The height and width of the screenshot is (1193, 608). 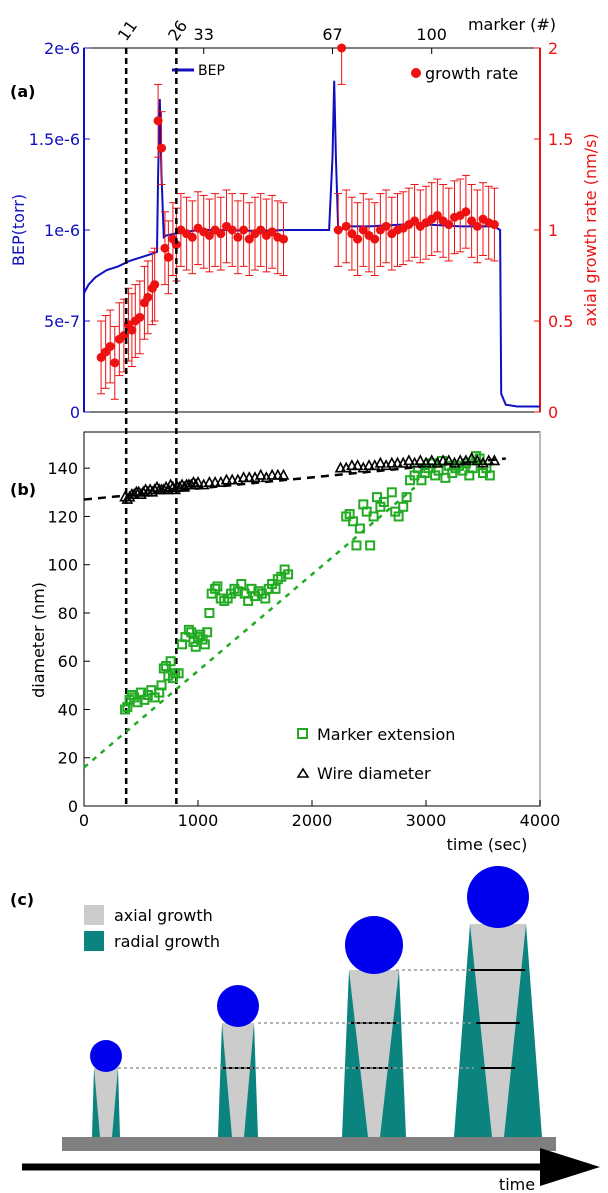 What do you see at coordinates (590, 229) in the screenshot?
I see `y-right-axis-label: axial growth rate (nm/s)` at bounding box center [590, 229].